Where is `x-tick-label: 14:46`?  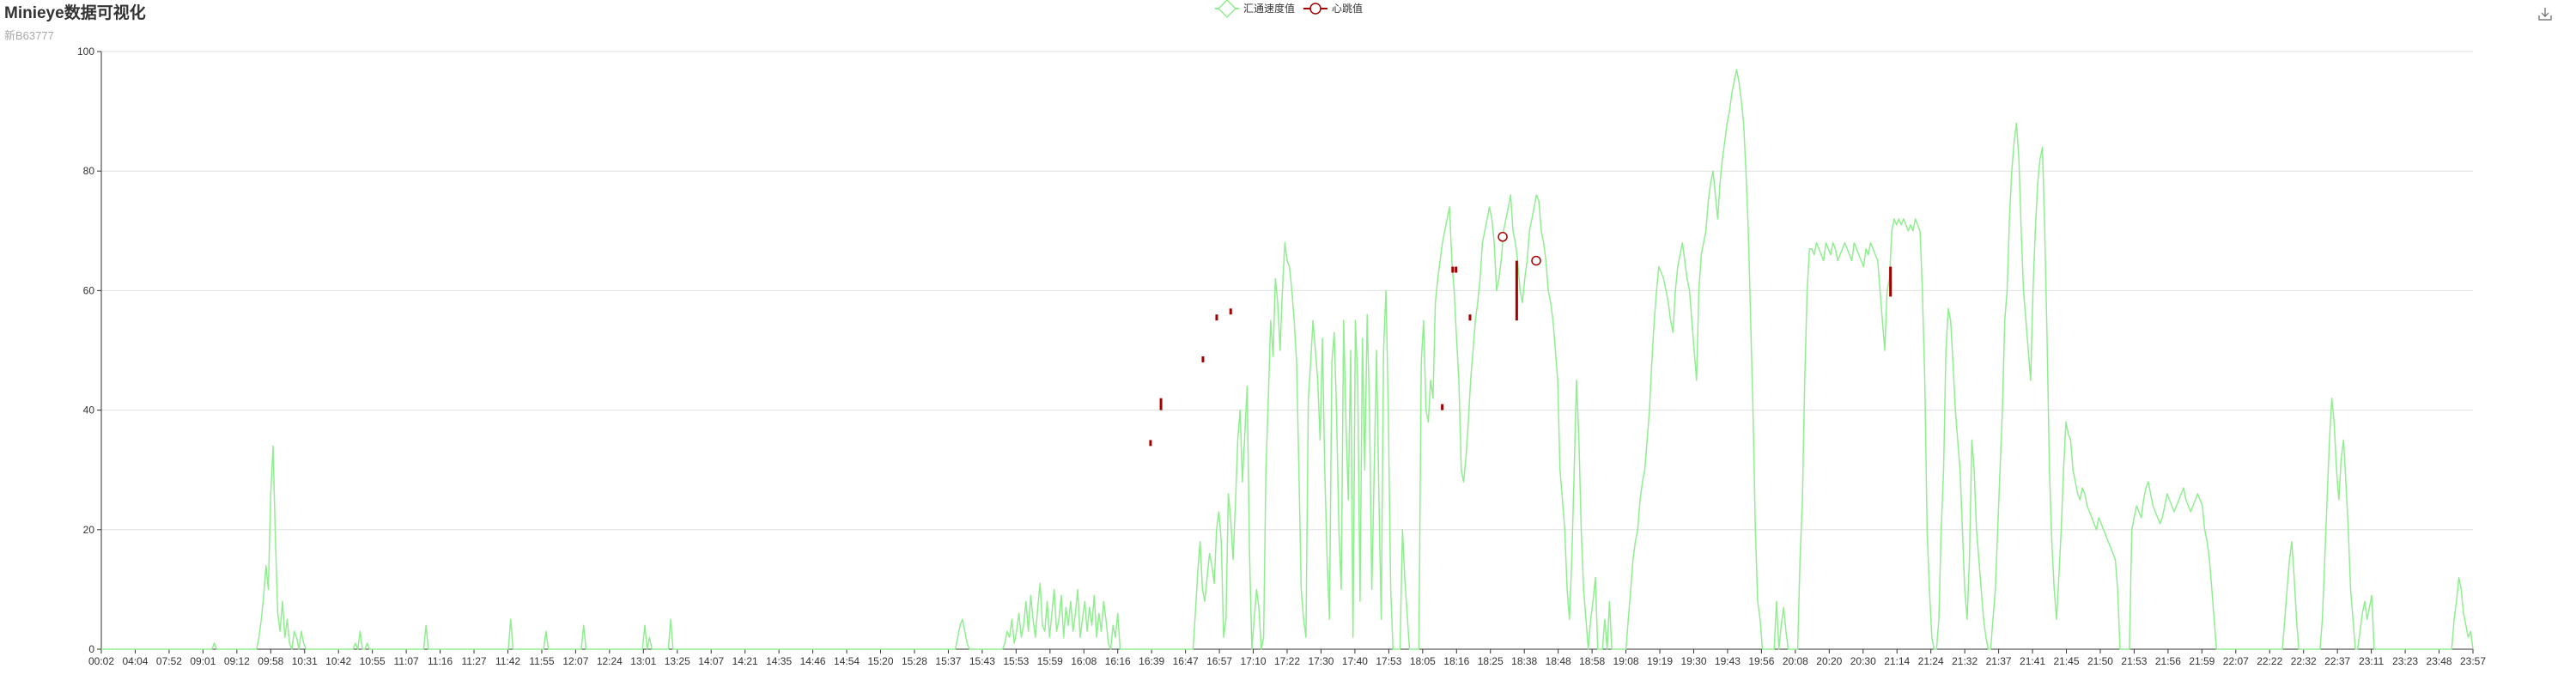
x-tick-label: 14:46 is located at coordinates (813, 661).